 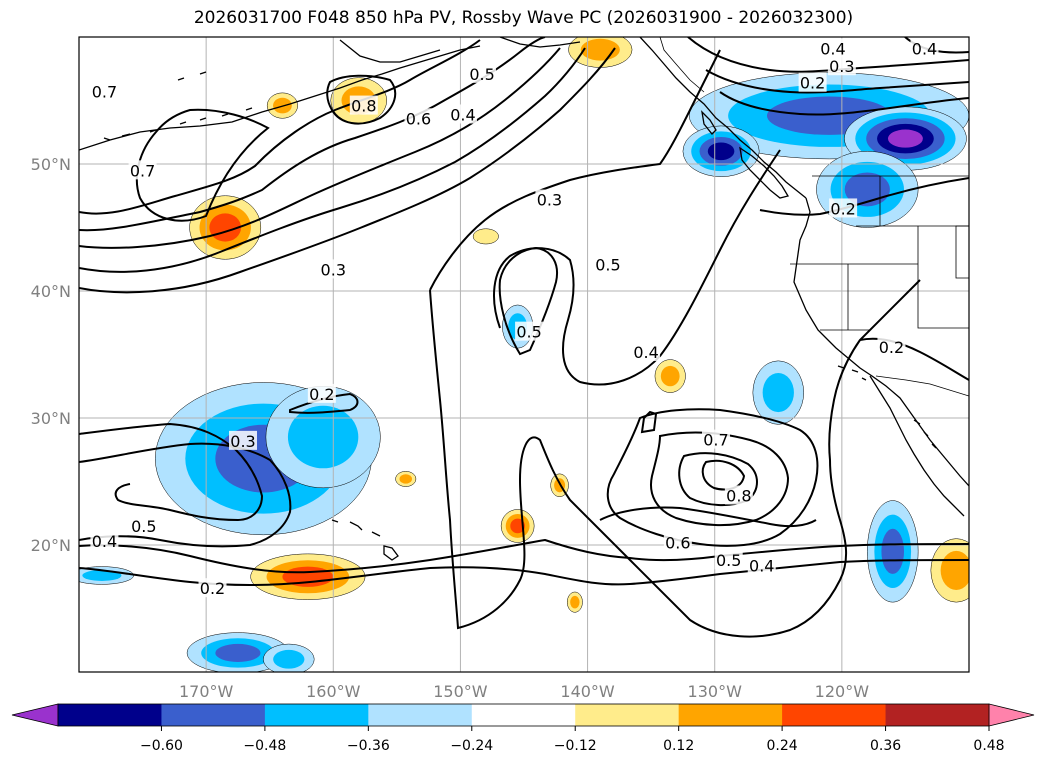 What do you see at coordinates (1011, 715) in the screenshot?
I see `colorbar-extend-high` at bounding box center [1011, 715].